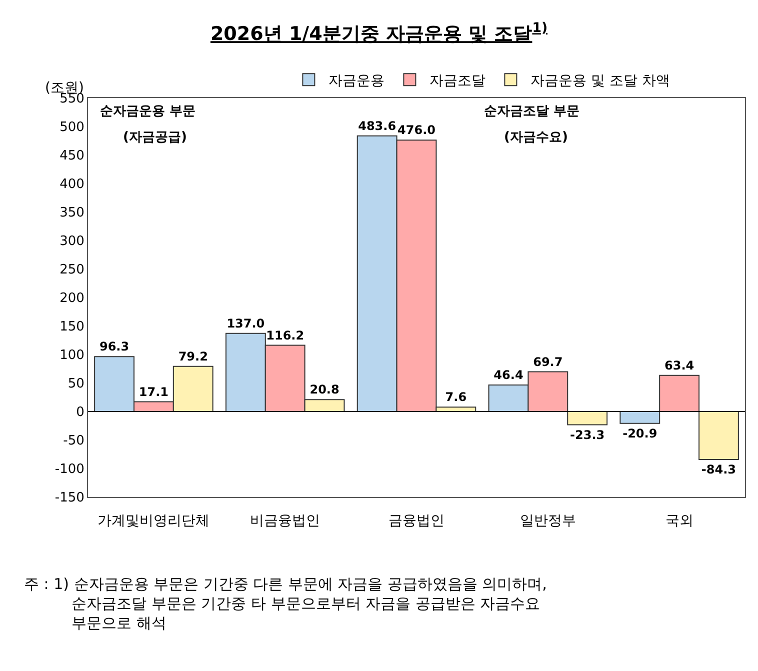  What do you see at coordinates (587, 435) in the screenshot?
I see `data-label: -23.3` at bounding box center [587, 435].